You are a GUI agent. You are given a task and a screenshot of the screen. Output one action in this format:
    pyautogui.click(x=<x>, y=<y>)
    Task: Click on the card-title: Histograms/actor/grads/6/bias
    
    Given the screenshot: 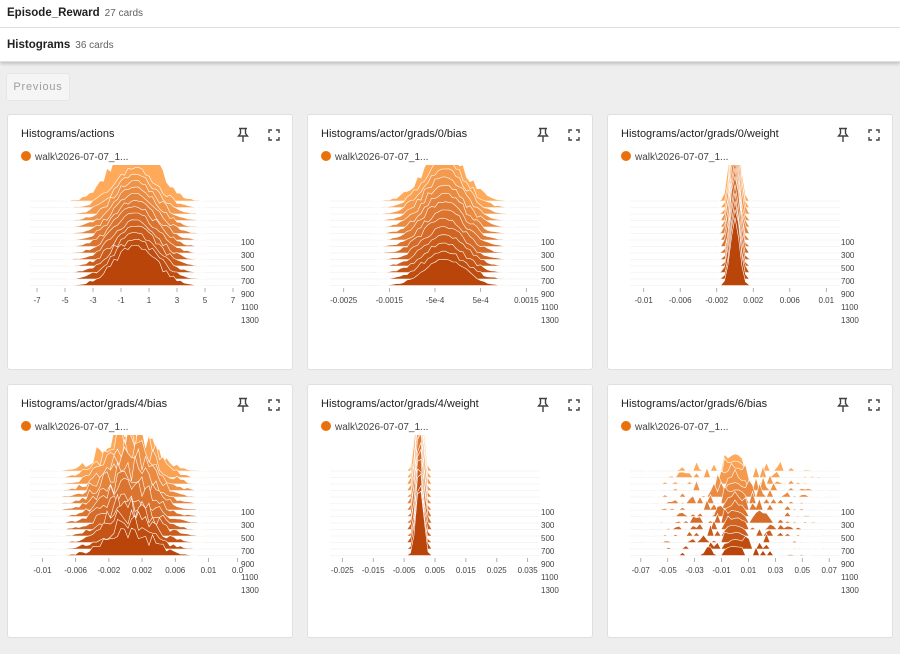 What is the action you would take?
    pyautogui.click(x=694, y=404)
    